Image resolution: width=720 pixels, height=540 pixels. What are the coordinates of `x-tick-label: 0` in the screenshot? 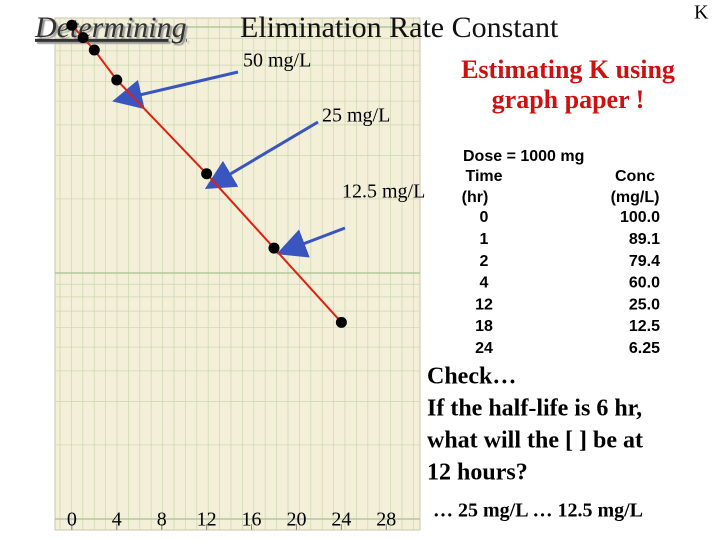 It's located at (72, 520).